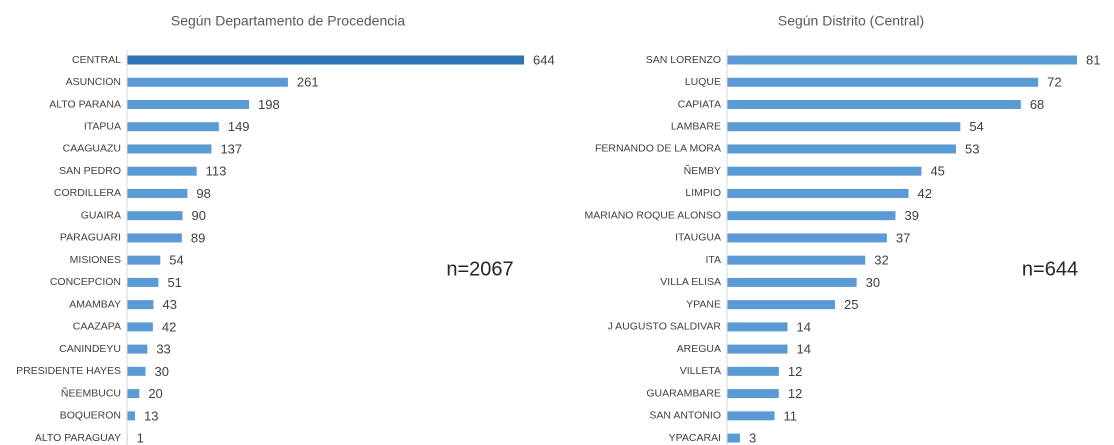 The width and height of the screenshot is (1114, 445). What do you see at coordinates (170, 304) in the screenshot?
I see `value-label: 43` at bounding box center [170, 304].